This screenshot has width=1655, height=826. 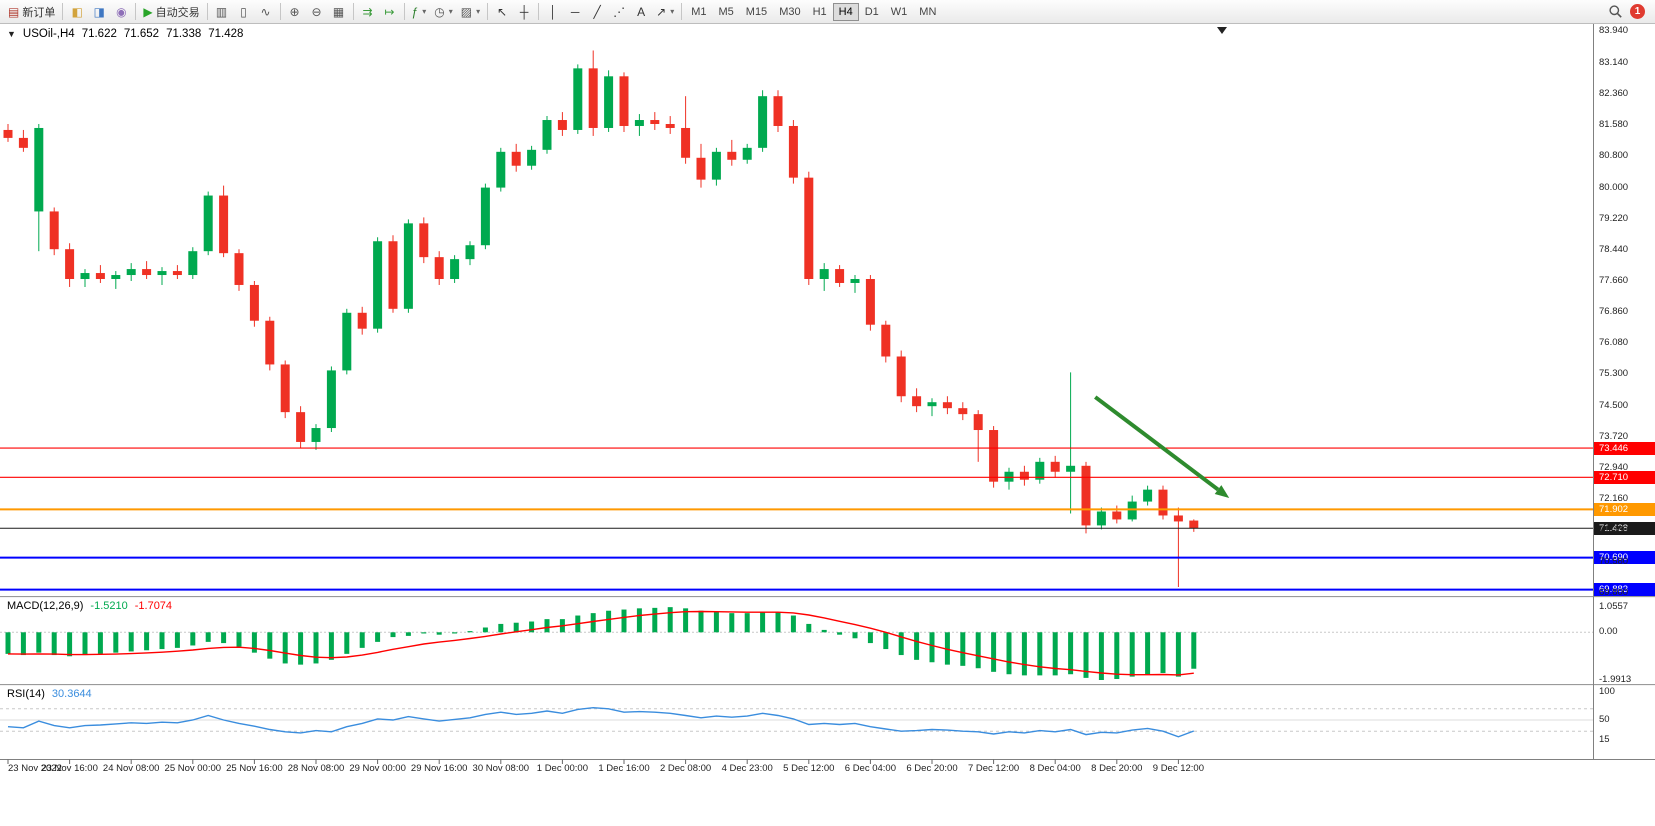 What do you see at coordinates (502, 12) in the screenshot?
I see `cursor-button: ↖` at bounding box center [502, 12].